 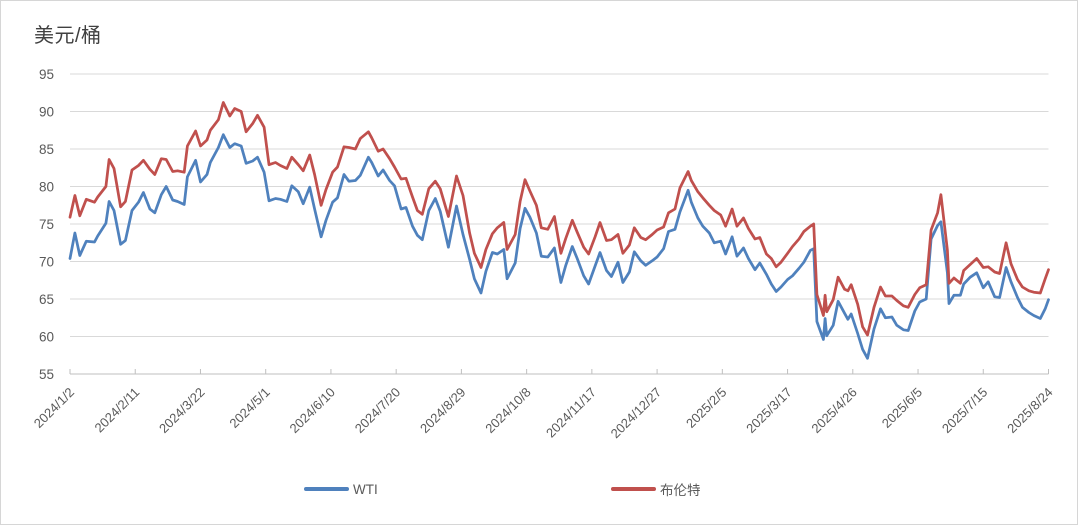 I want to click on chart-legend: WTI 布伦特, so click(x=539, y=490).